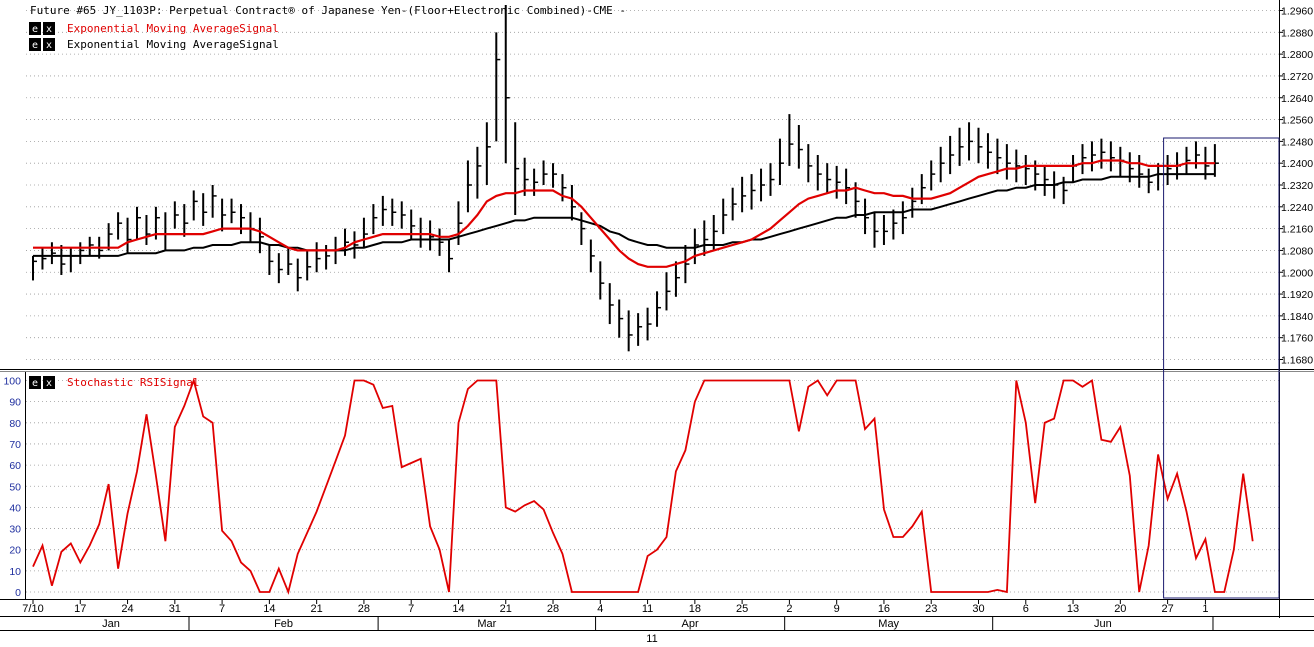  Describe the element at coordinates (651, 639) in the screenshot. I see `year-label: 11` at that location.